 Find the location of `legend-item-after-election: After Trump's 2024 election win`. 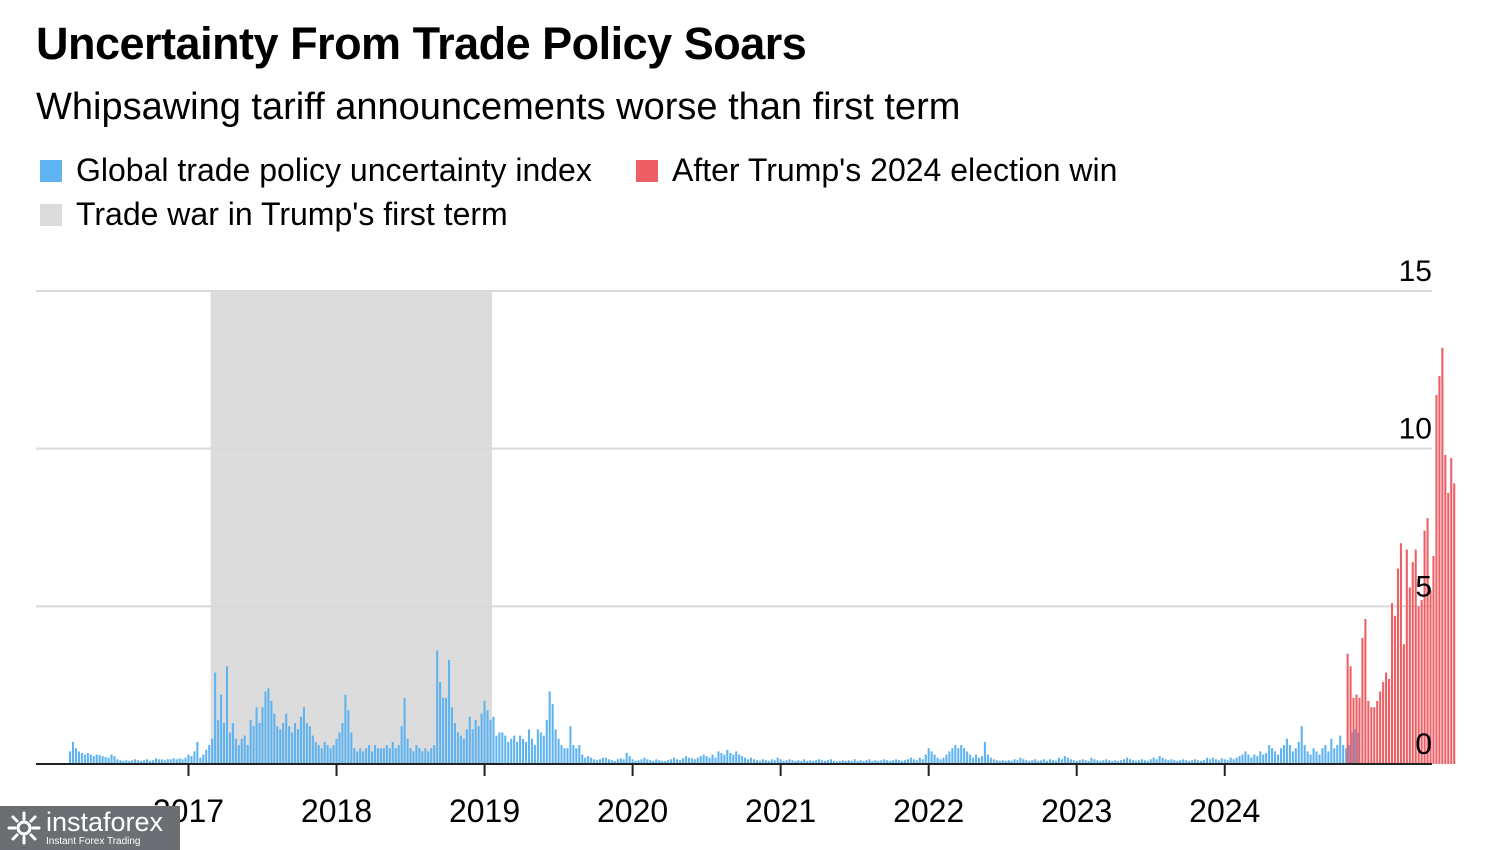

legend-item-after-election: After Trump's 2024 election win is located at coordinates (876, 170).